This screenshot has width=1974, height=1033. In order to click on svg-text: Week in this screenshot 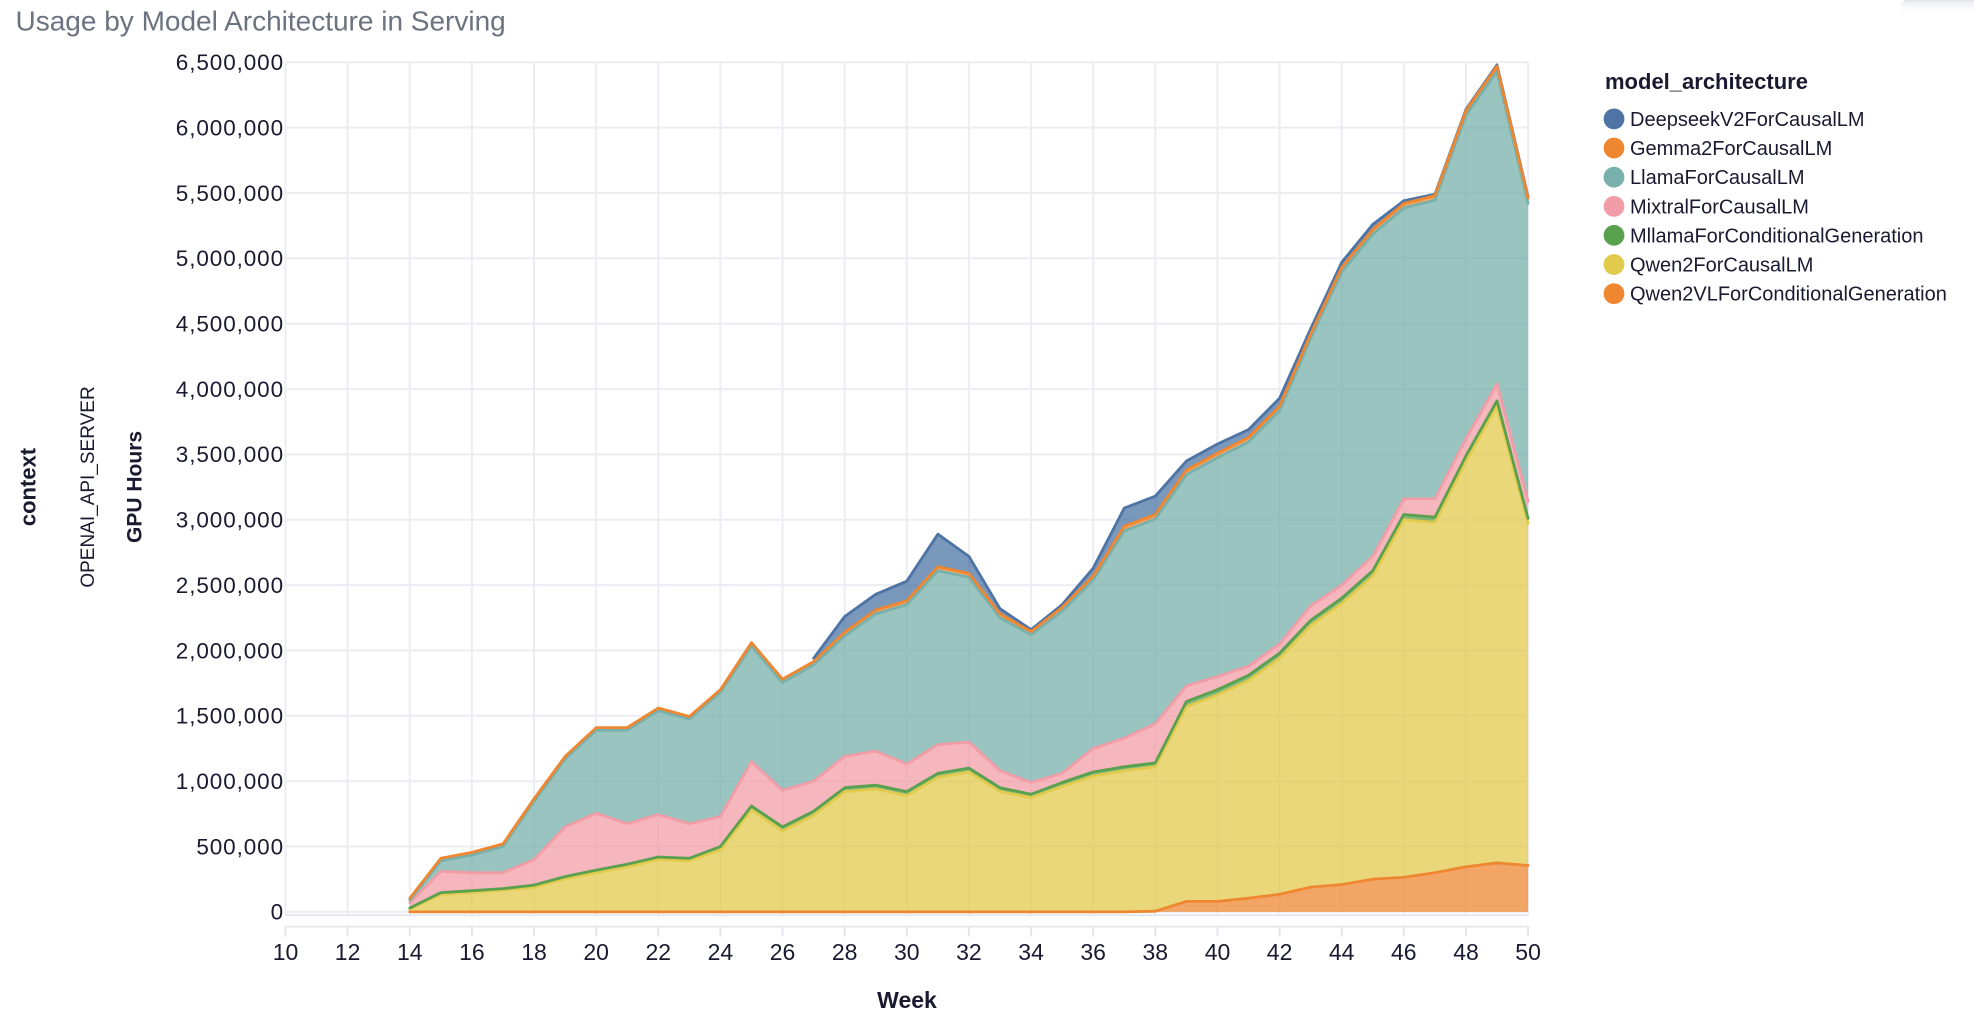, I will do `click(907, 1000)`.